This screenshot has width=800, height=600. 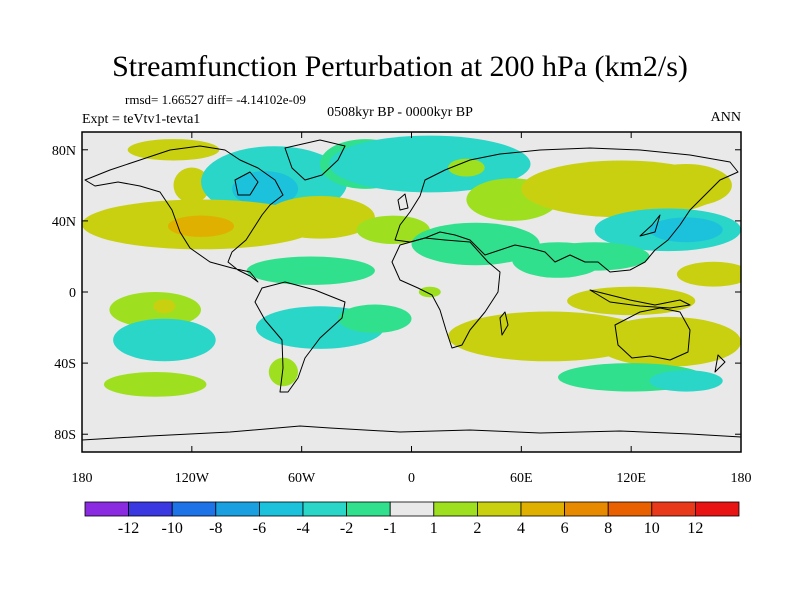 I want to click on x-tick-label-7: 180, so click(x=741, y=478).